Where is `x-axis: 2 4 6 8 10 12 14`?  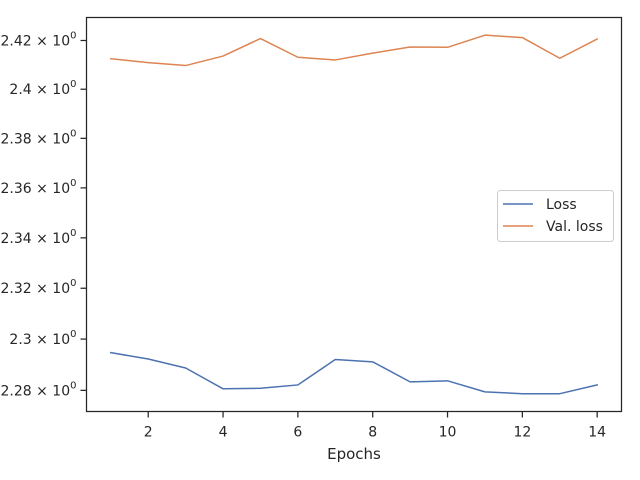 x-axis: 2 4 6 8 10 12 14 is located at coordinates (375, 426).